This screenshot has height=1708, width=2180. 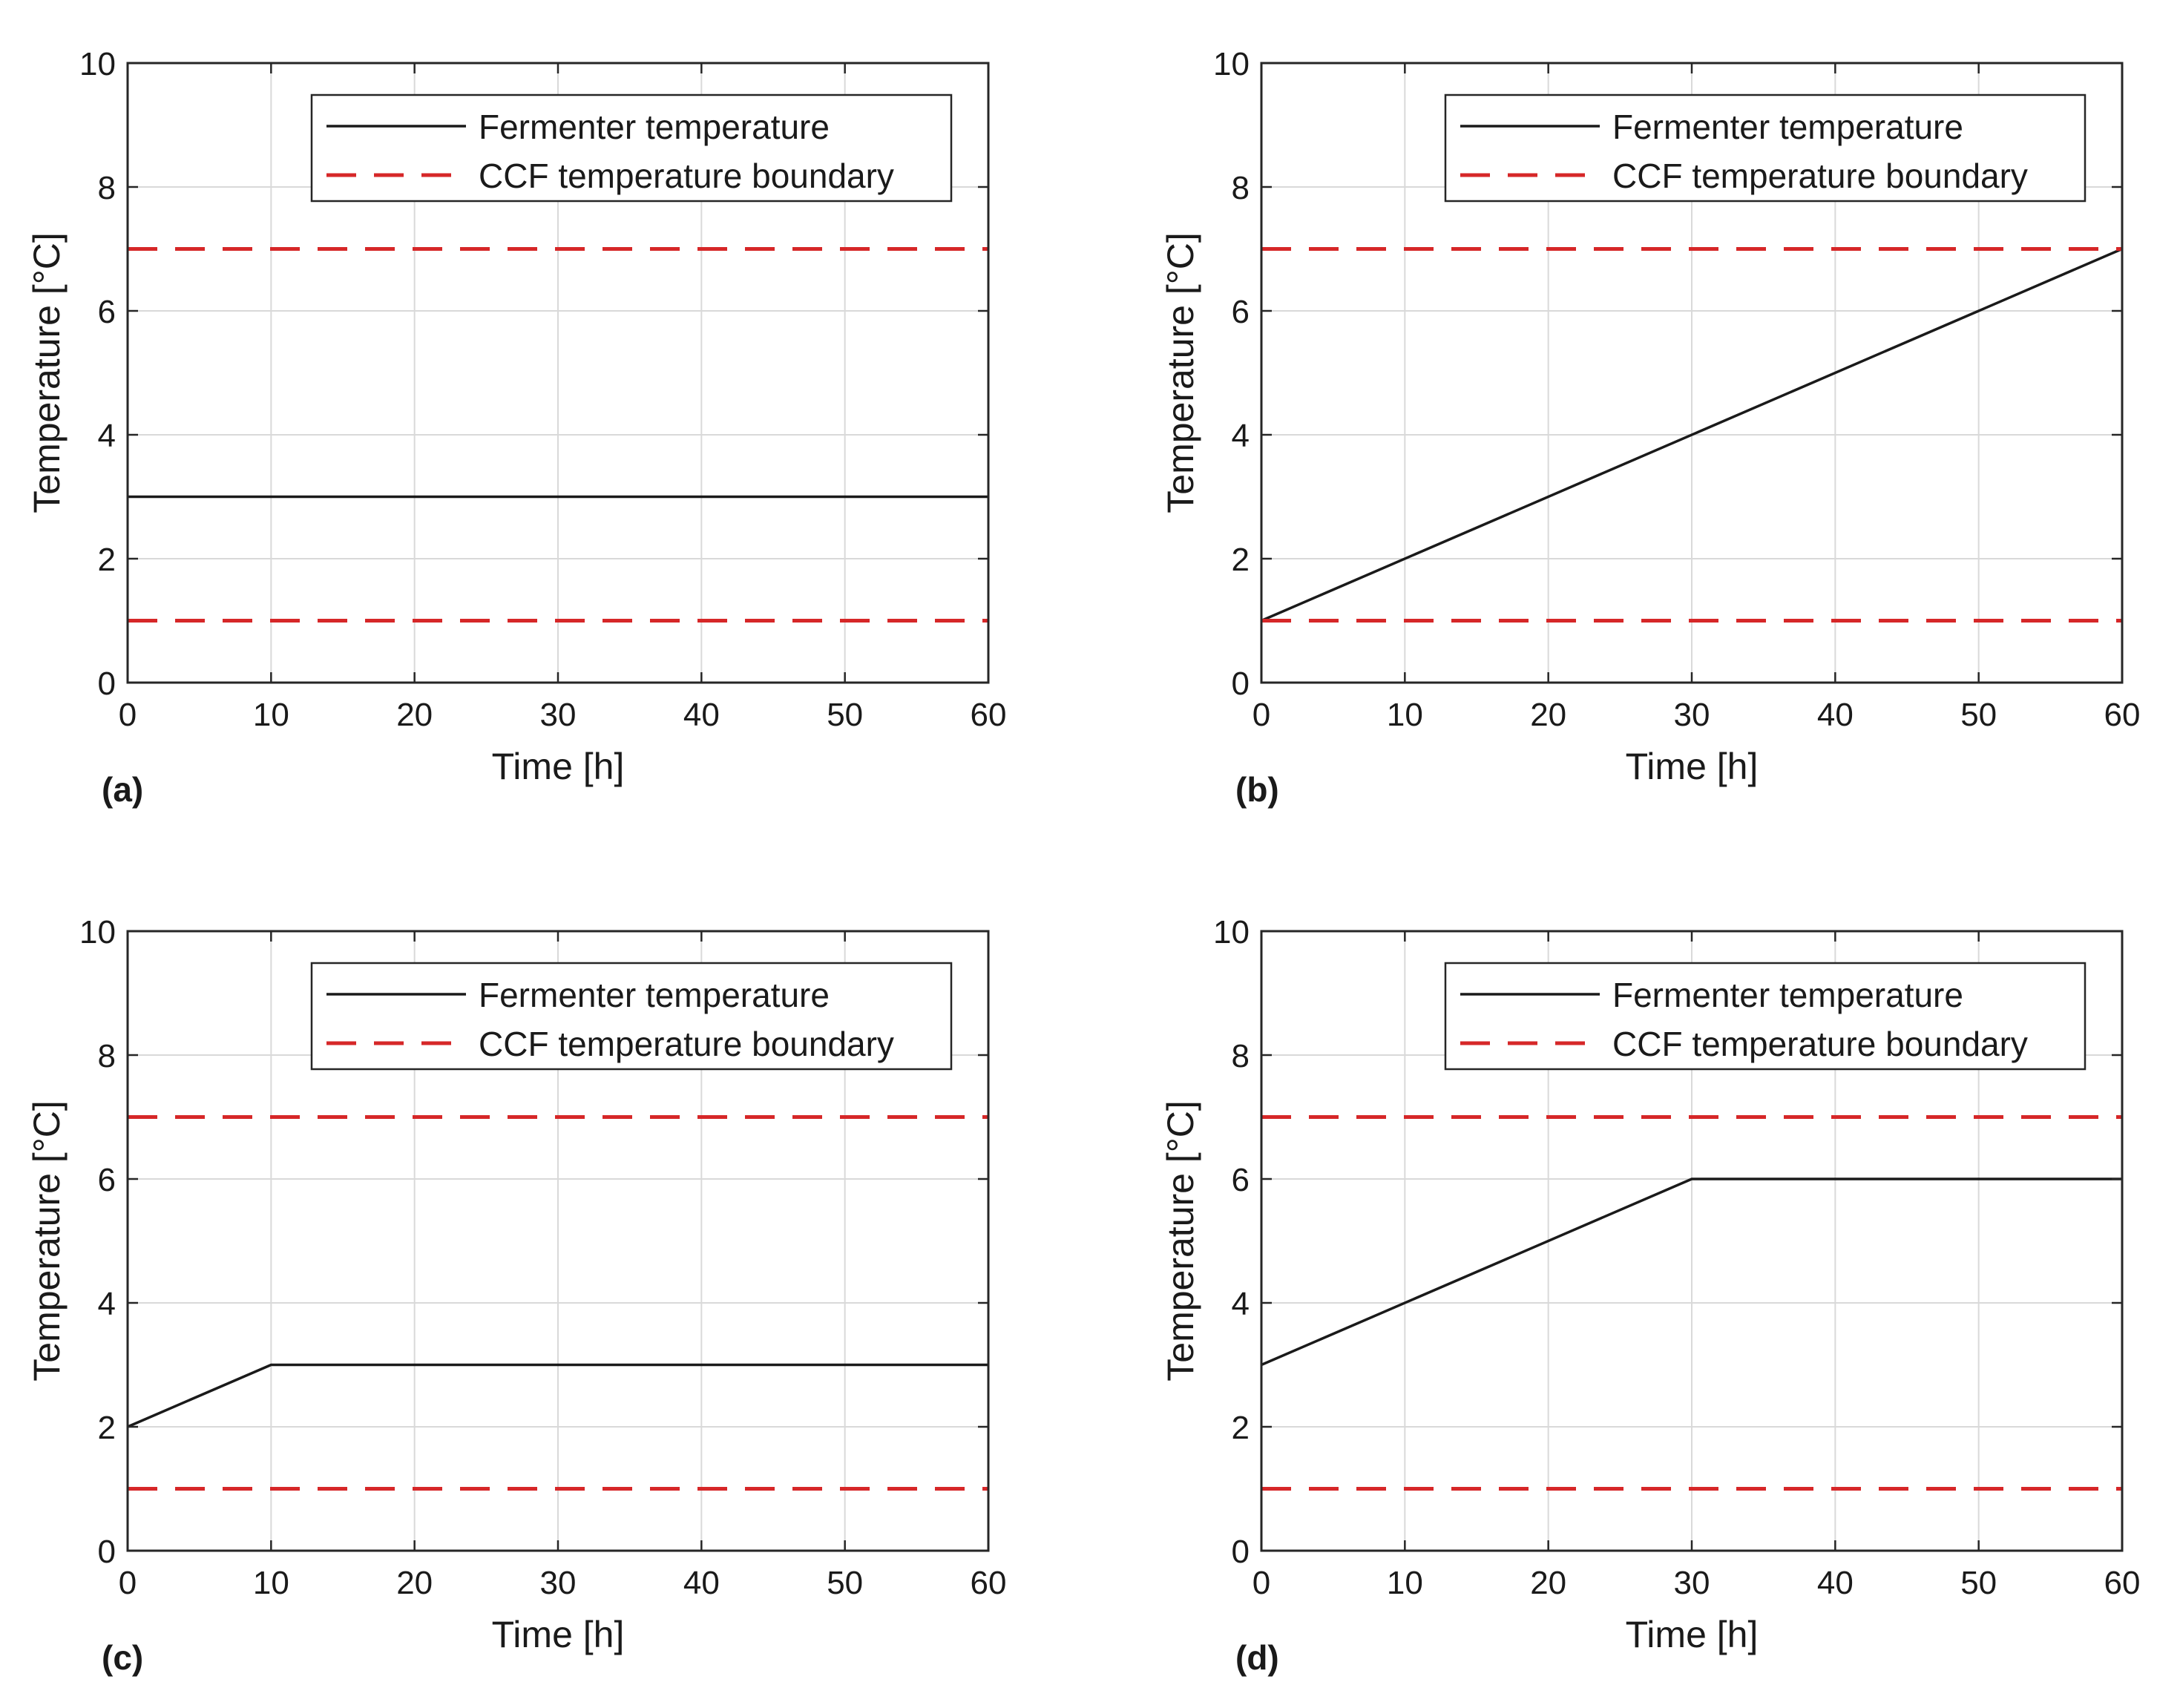 I want to click on panel-label: (d), so click(x=1257, y=1657).